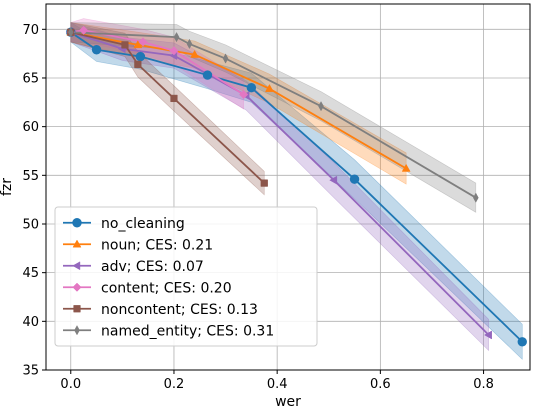  Describe the element at coordinates (157, 245) in the screenshot. I see `legend-label: noun; CES: 0.21` at that location.